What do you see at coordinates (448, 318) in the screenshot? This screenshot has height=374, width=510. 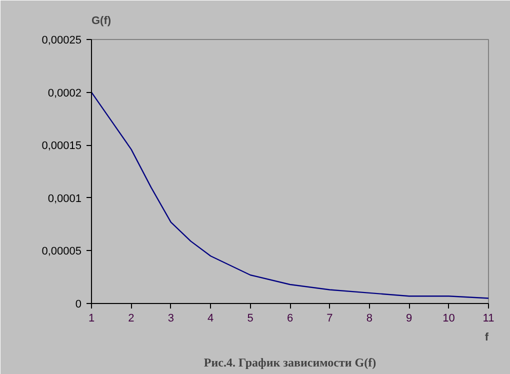 I see `x-tick-label: 10` at bounding box center [448, 318].